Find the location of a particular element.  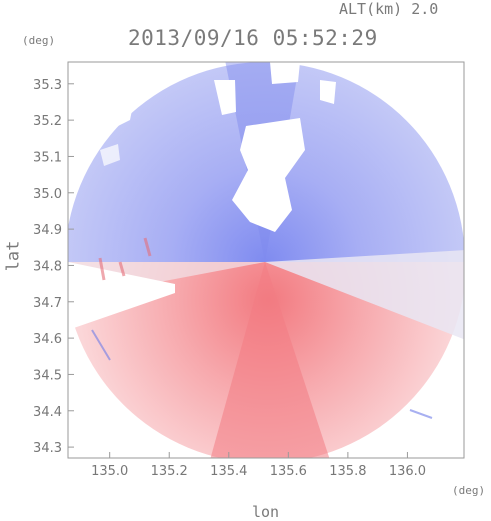

y-tick-label: 35.1 is located at coordinates (47, 157).